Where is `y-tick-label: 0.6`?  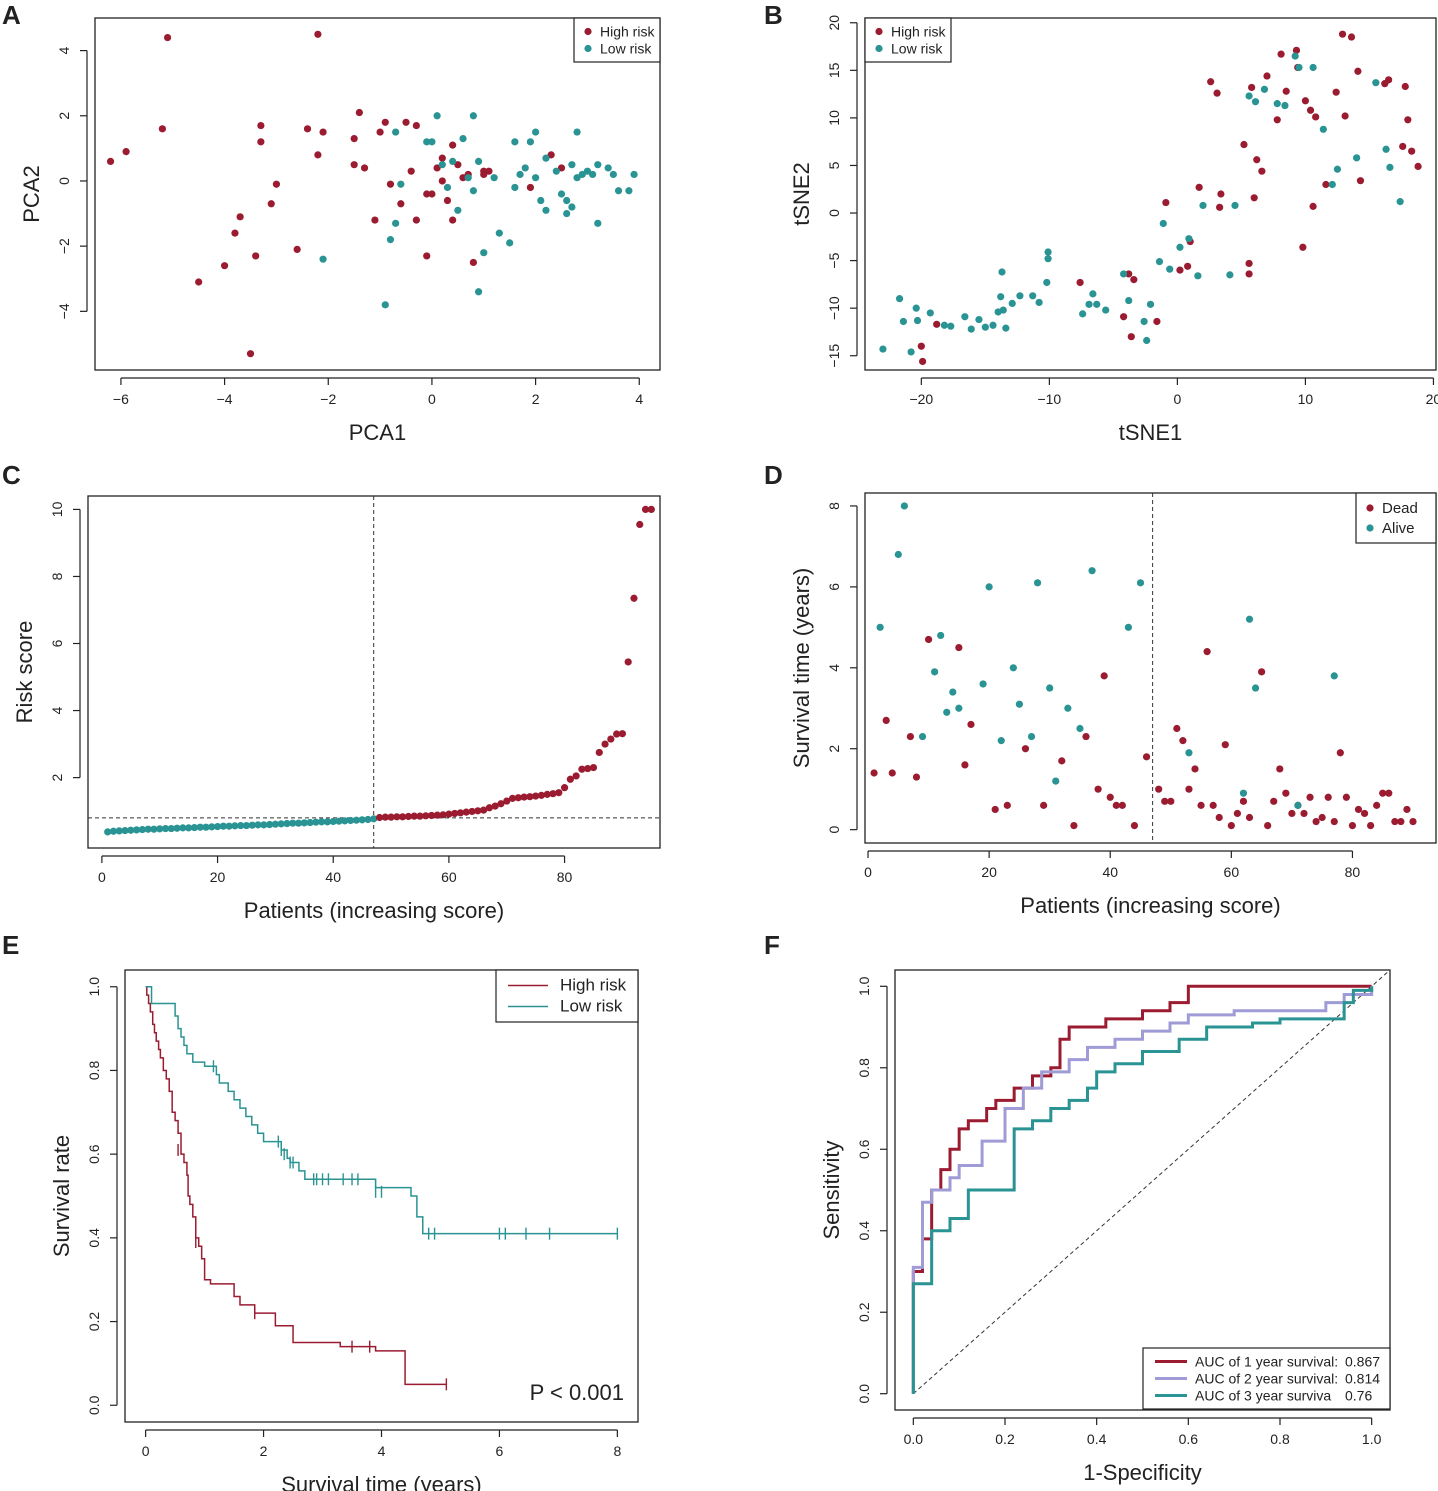 y-tick-label: 0.6 is located at coordinates (94, 1154).